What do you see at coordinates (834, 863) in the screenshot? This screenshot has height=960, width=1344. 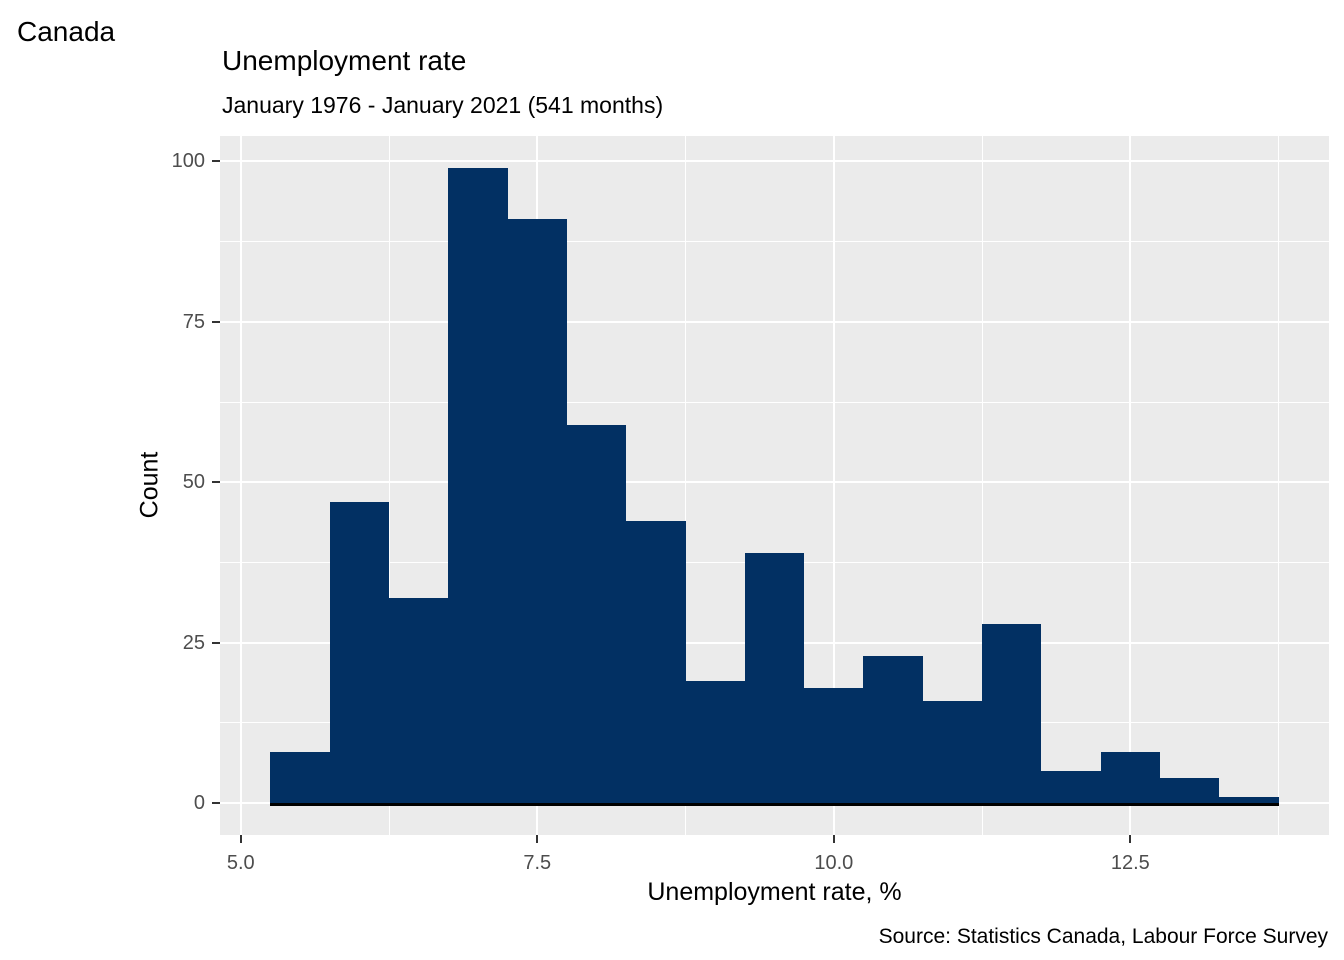 I see `x-tick-label: 10.0` at bounding box center [834, 863].